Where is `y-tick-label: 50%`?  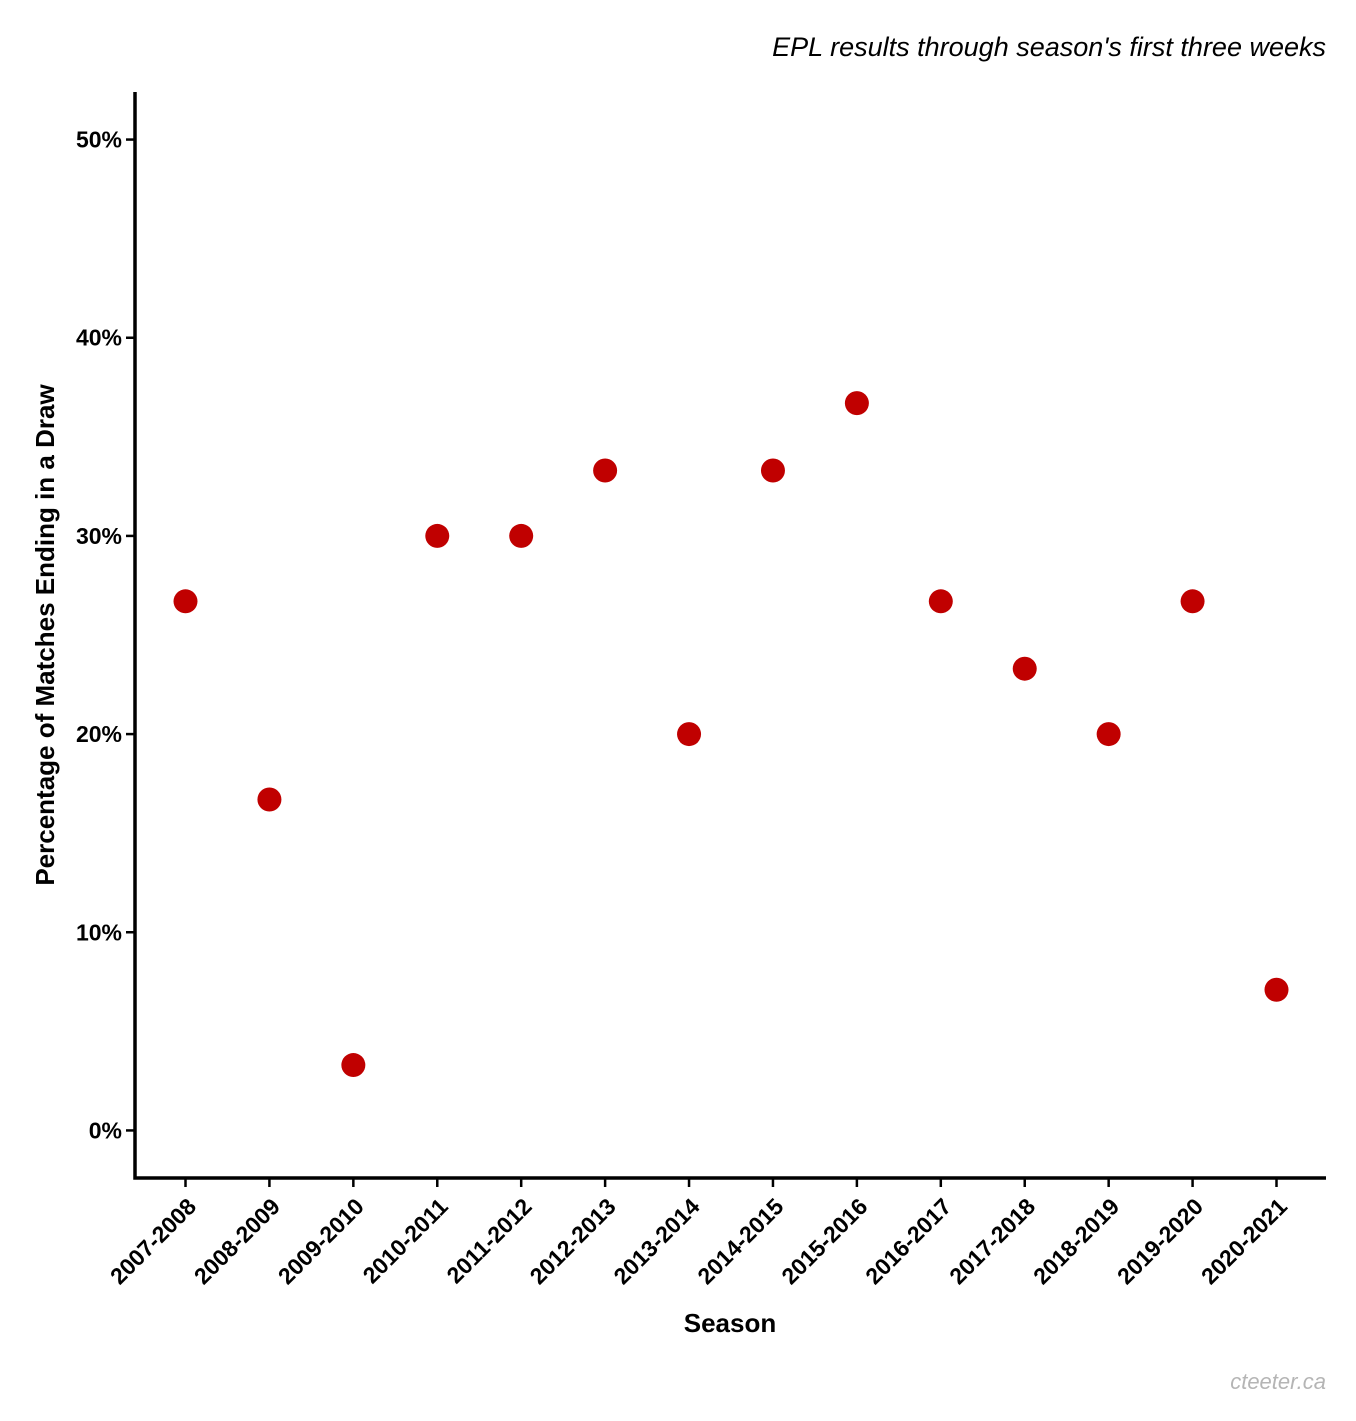
y-tick-label: 50% is located at coordinates (99, 140).